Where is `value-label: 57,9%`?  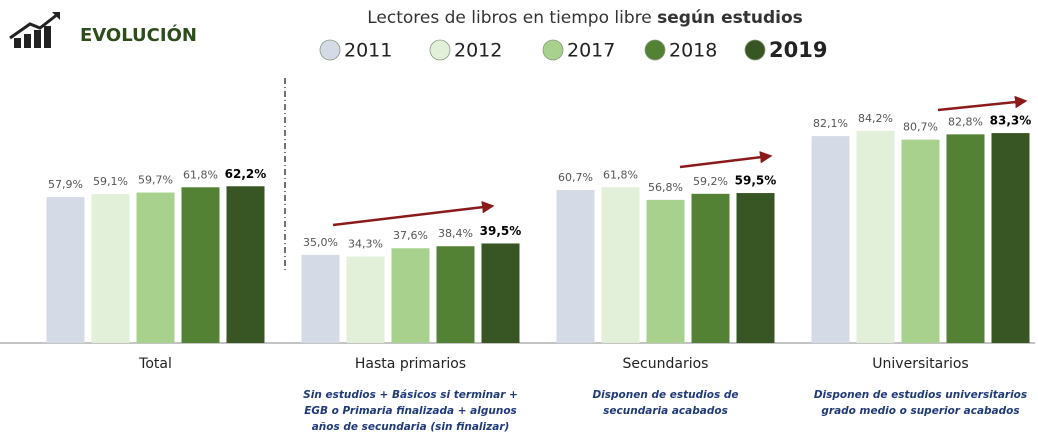 value-label: 57,9% is located at coordinates (65, 184).